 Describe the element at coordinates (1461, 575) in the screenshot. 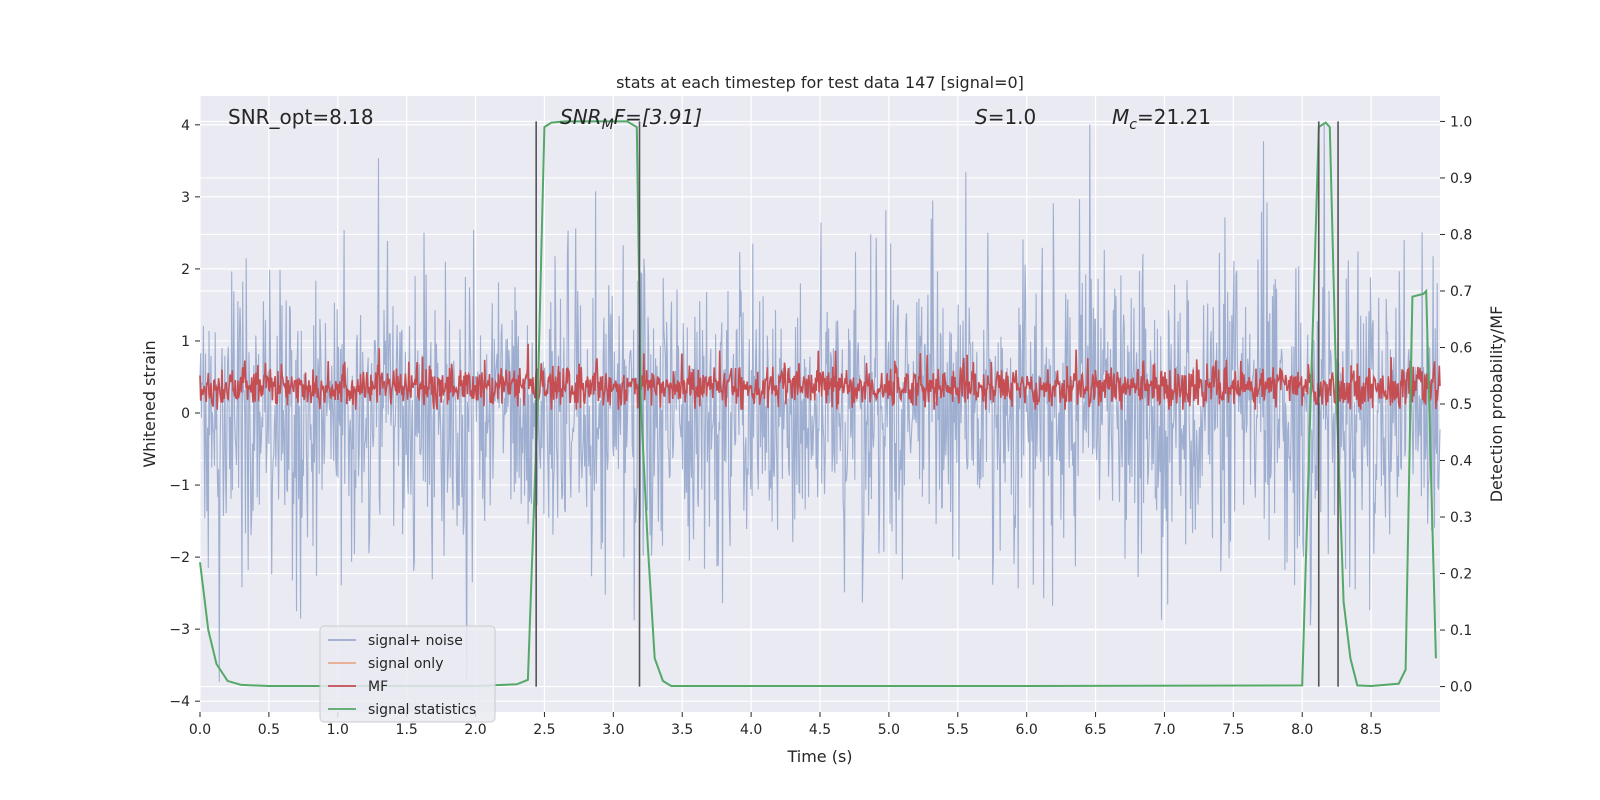

I see `y-right-tick-label: 0.2` at that location.